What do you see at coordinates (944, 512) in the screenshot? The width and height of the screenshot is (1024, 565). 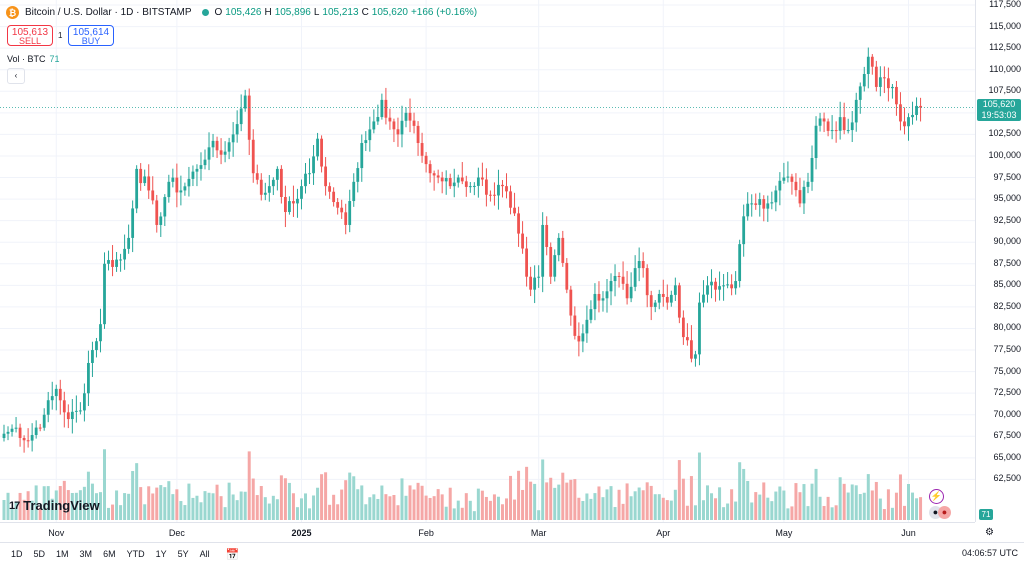 I see `us-flag-icon-2: ●` at bounding box center [944, 512].